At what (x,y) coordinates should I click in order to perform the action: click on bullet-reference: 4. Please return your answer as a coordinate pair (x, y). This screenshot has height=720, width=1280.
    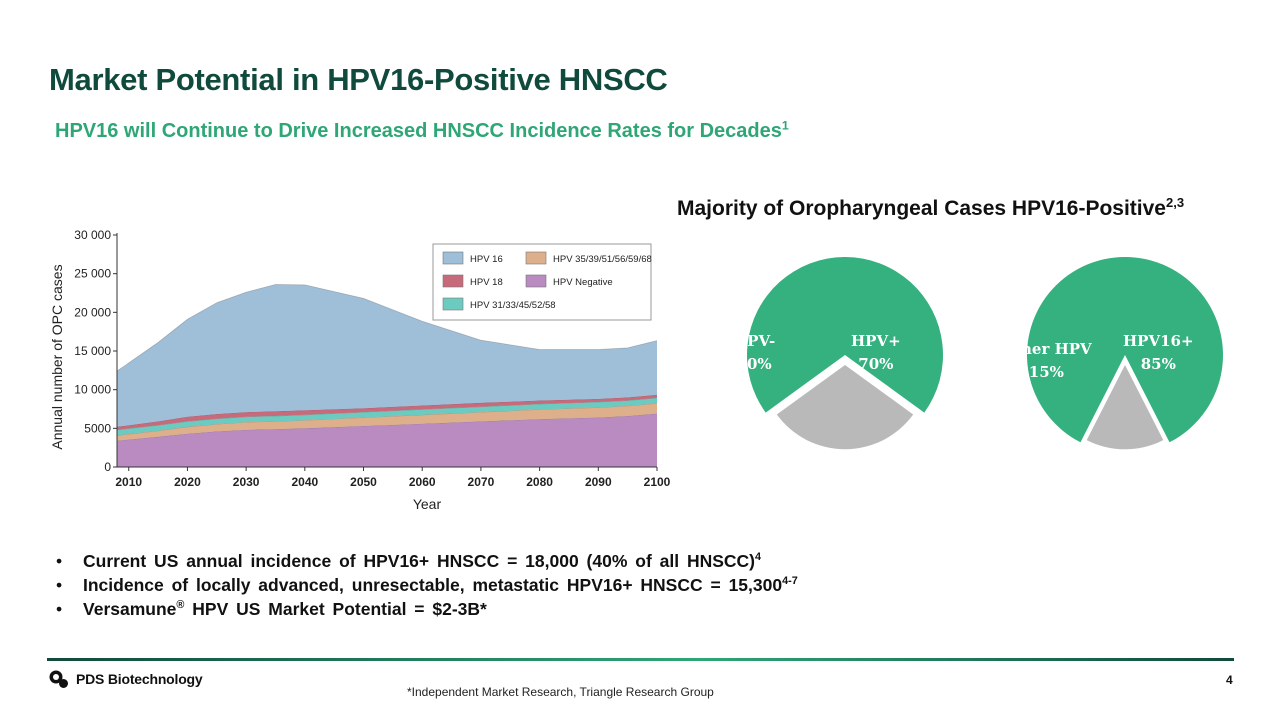
    Looking at the image, I should click on (758, 557).